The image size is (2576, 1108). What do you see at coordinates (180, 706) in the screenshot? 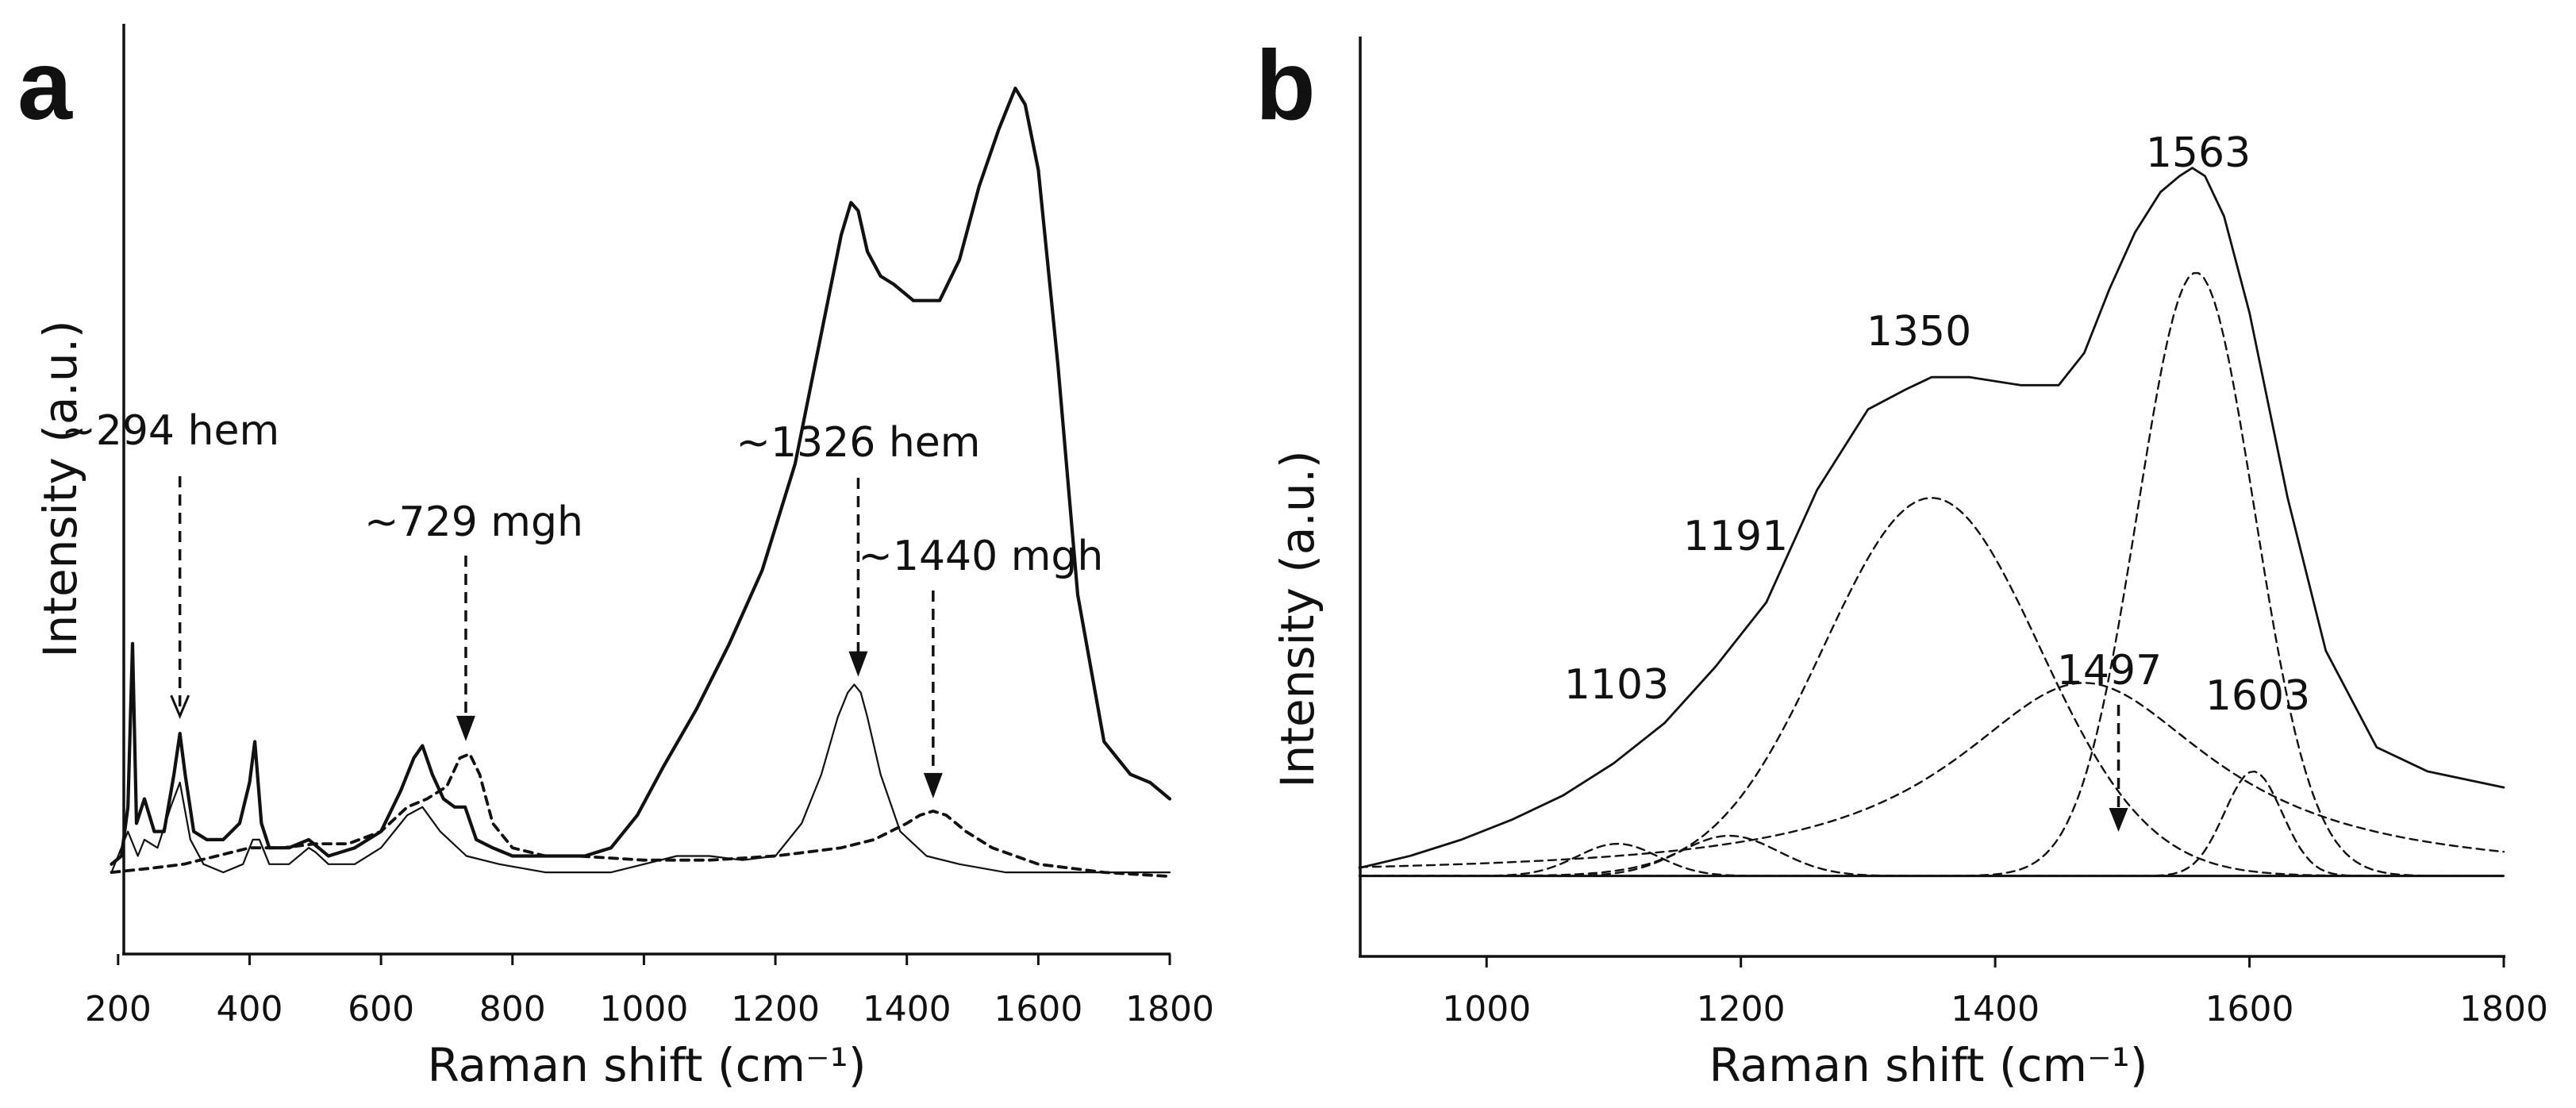
I see `annotation-arrowhead-open` at bounding box center [180, 706].